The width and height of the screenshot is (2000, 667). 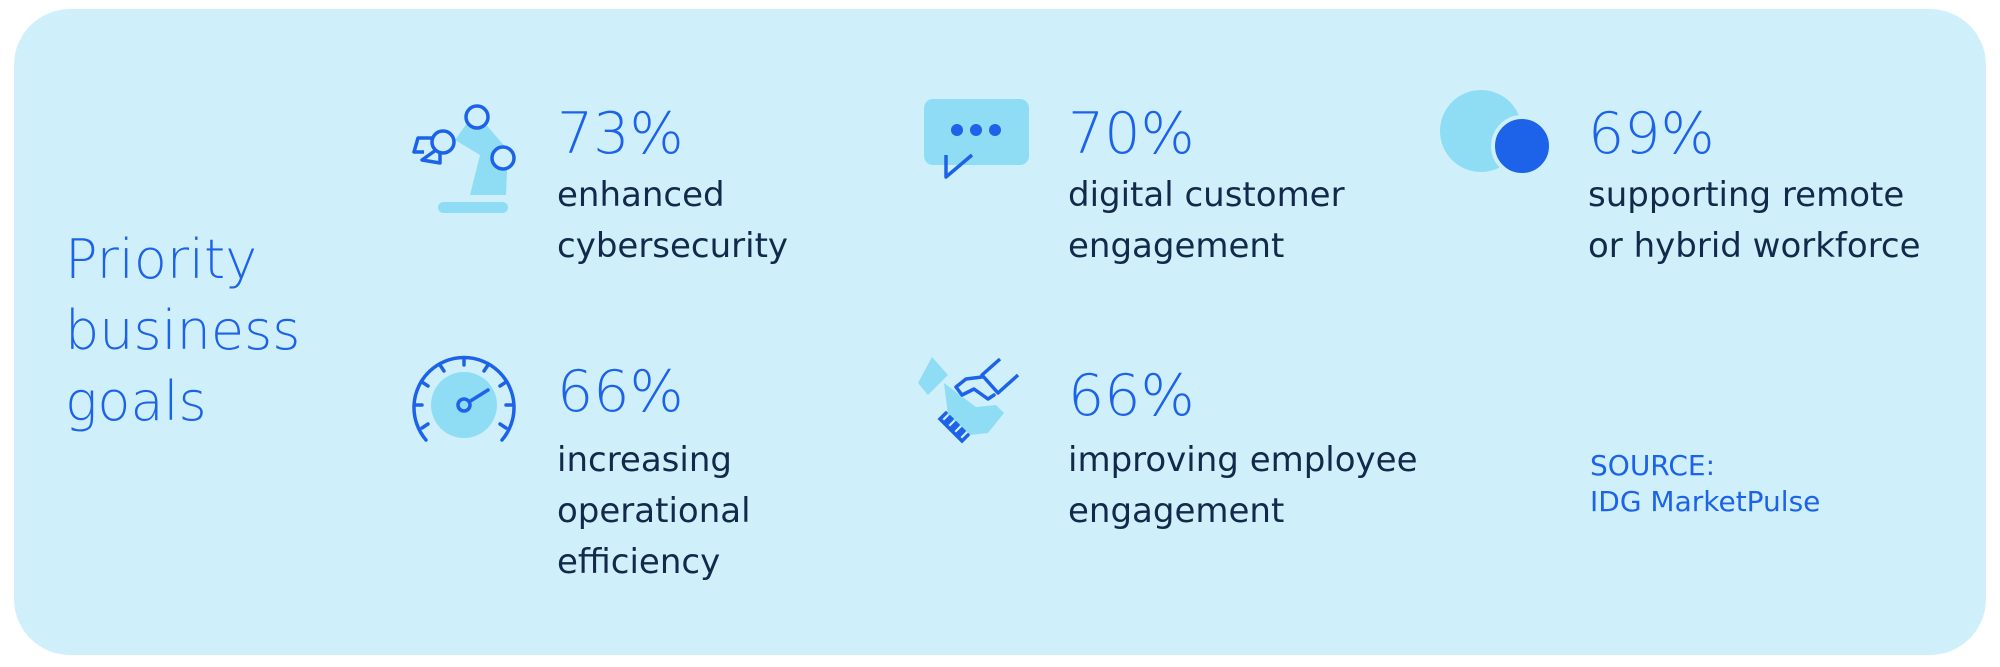 I want to click on source-label: SOURCE:, so click(x=1653, y=465).